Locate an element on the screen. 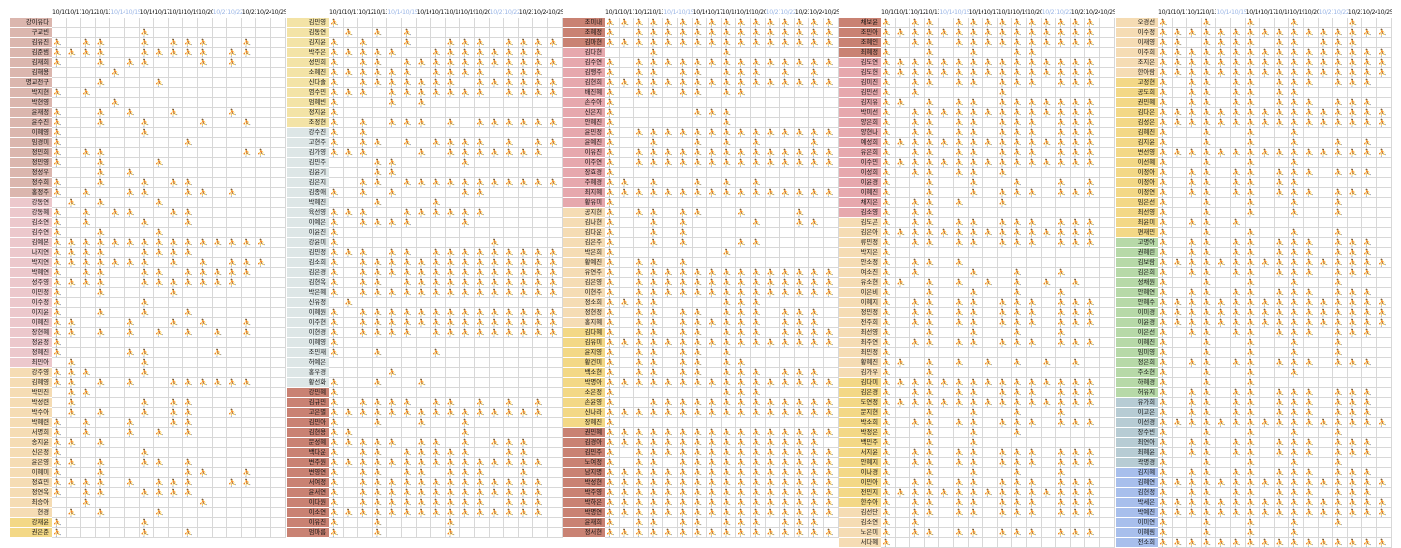  member-name: 유연주 is located at coordinates (584, 273).